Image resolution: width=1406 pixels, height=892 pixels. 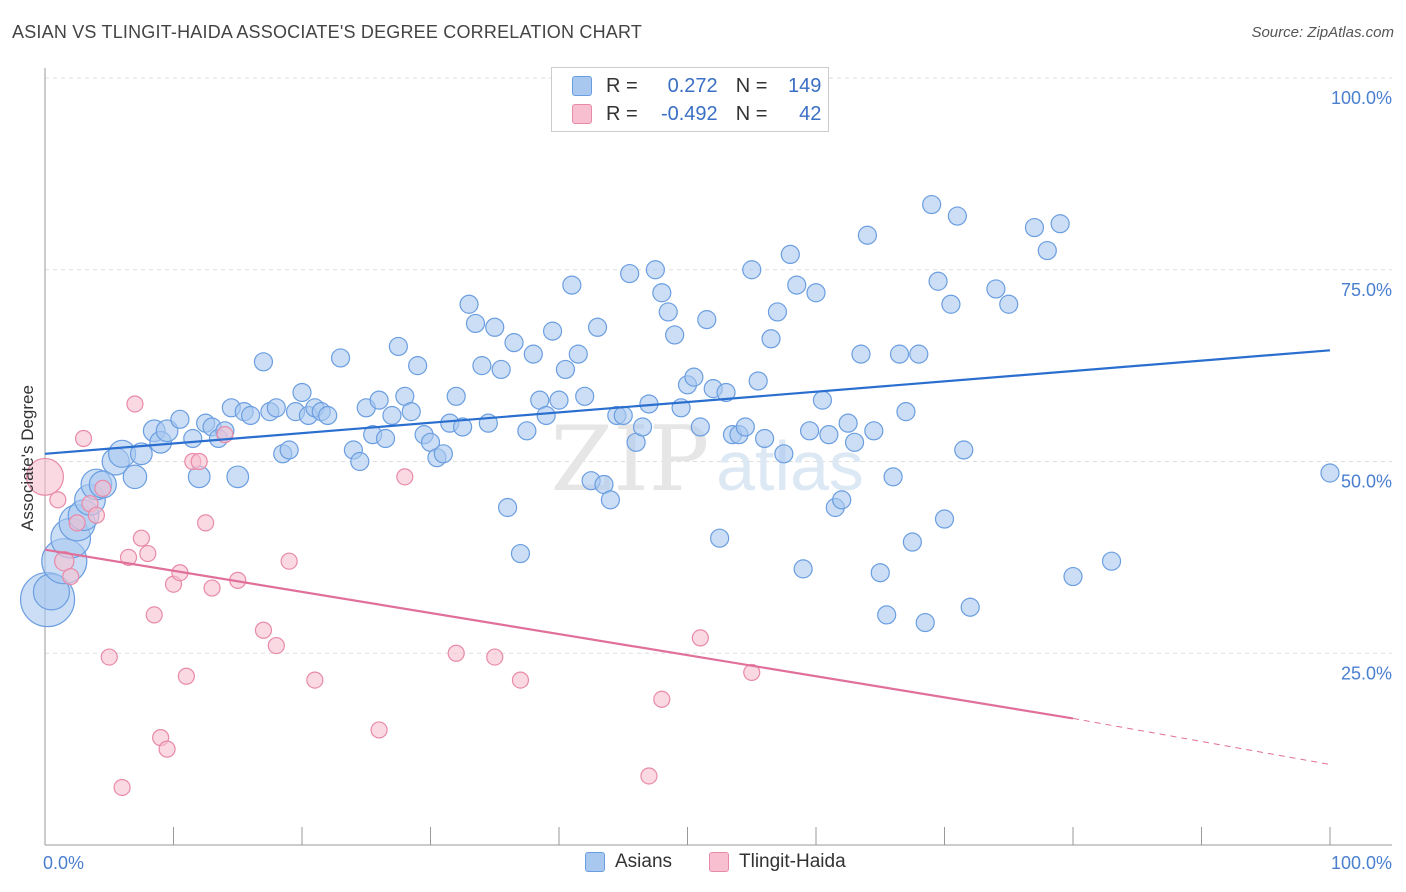 I want to click on y-tick-label: 25.0%, so click(x=1366, y=673).